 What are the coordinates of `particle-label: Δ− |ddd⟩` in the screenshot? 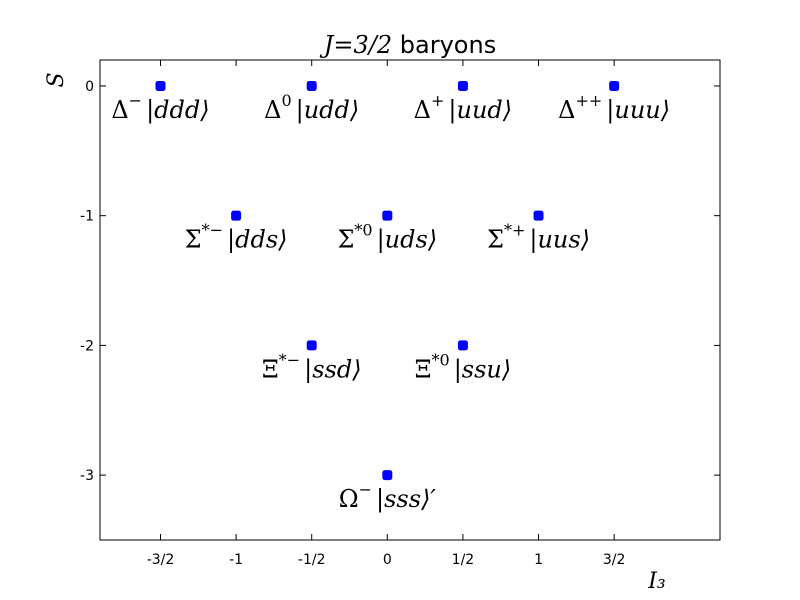 It's located at (160, 108).